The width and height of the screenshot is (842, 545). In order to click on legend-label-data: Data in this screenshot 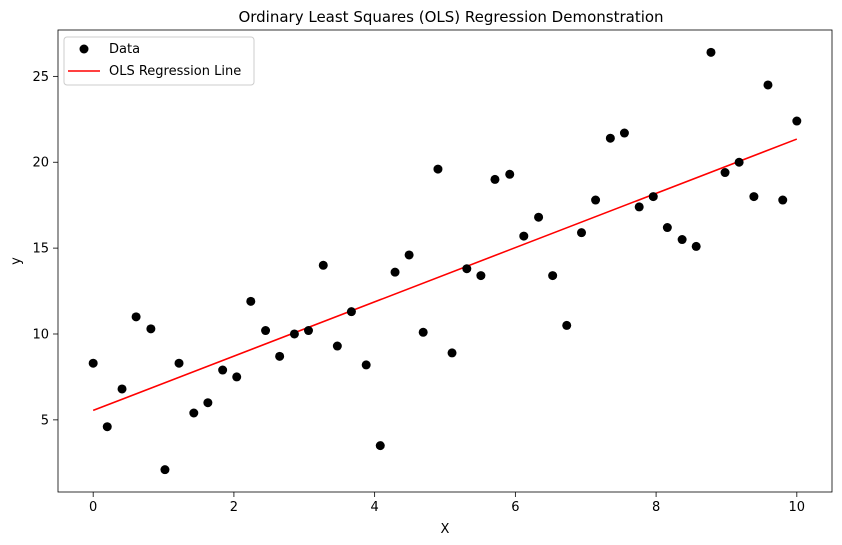, I will do `click(124, 49)`.